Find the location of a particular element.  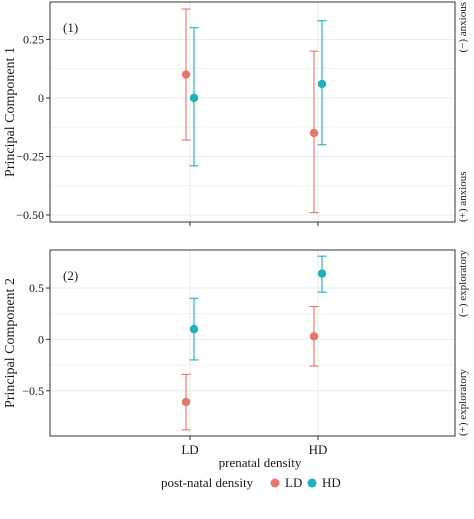

right-bottom-annotation: (+) exploratory is located at coordinates (463, 402).